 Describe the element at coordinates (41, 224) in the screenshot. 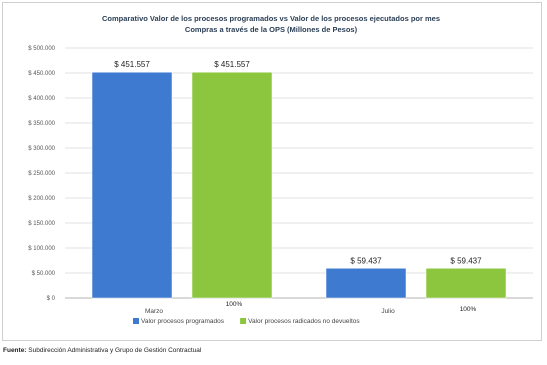

I see `y-tick-label: $ 150.000` at that location.